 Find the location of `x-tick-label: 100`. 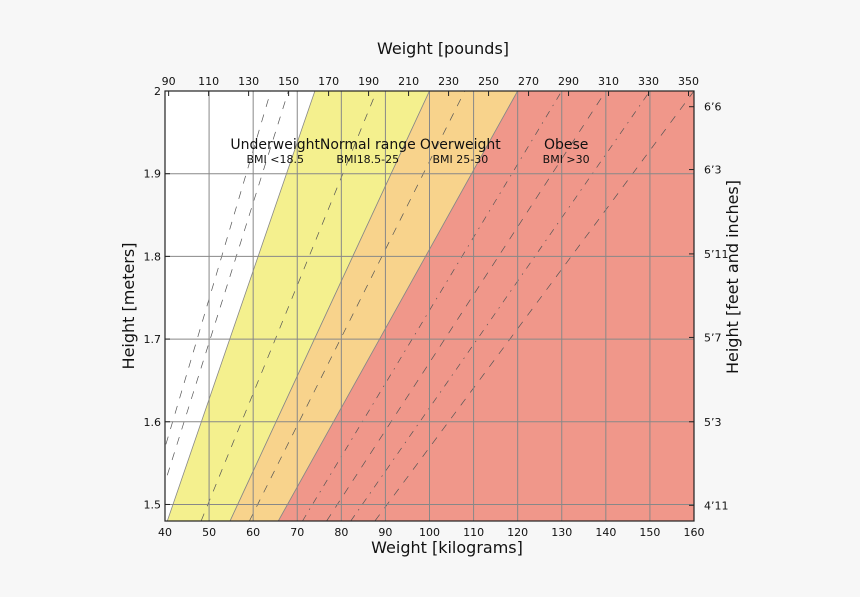

x-tick-label: 100 is located at coordinates (429, 532).